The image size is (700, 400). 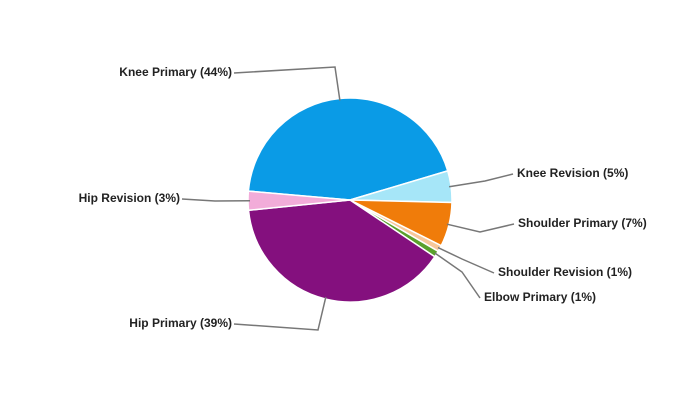 What do you see at coordinates (180, 323) in the screenshot?
I see `slice-label: Hip Primary (39%)` at bounding box center [180, 323].